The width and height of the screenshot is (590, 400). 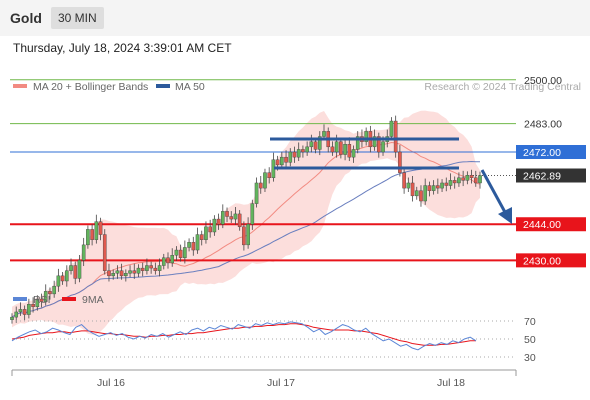 What do you see at coordinates (122, 48) in the screenshot?
I see `chart-datetime: Thursday, July 18, 2024 3:39:01 AM CET` at bounding box center [122, 48].